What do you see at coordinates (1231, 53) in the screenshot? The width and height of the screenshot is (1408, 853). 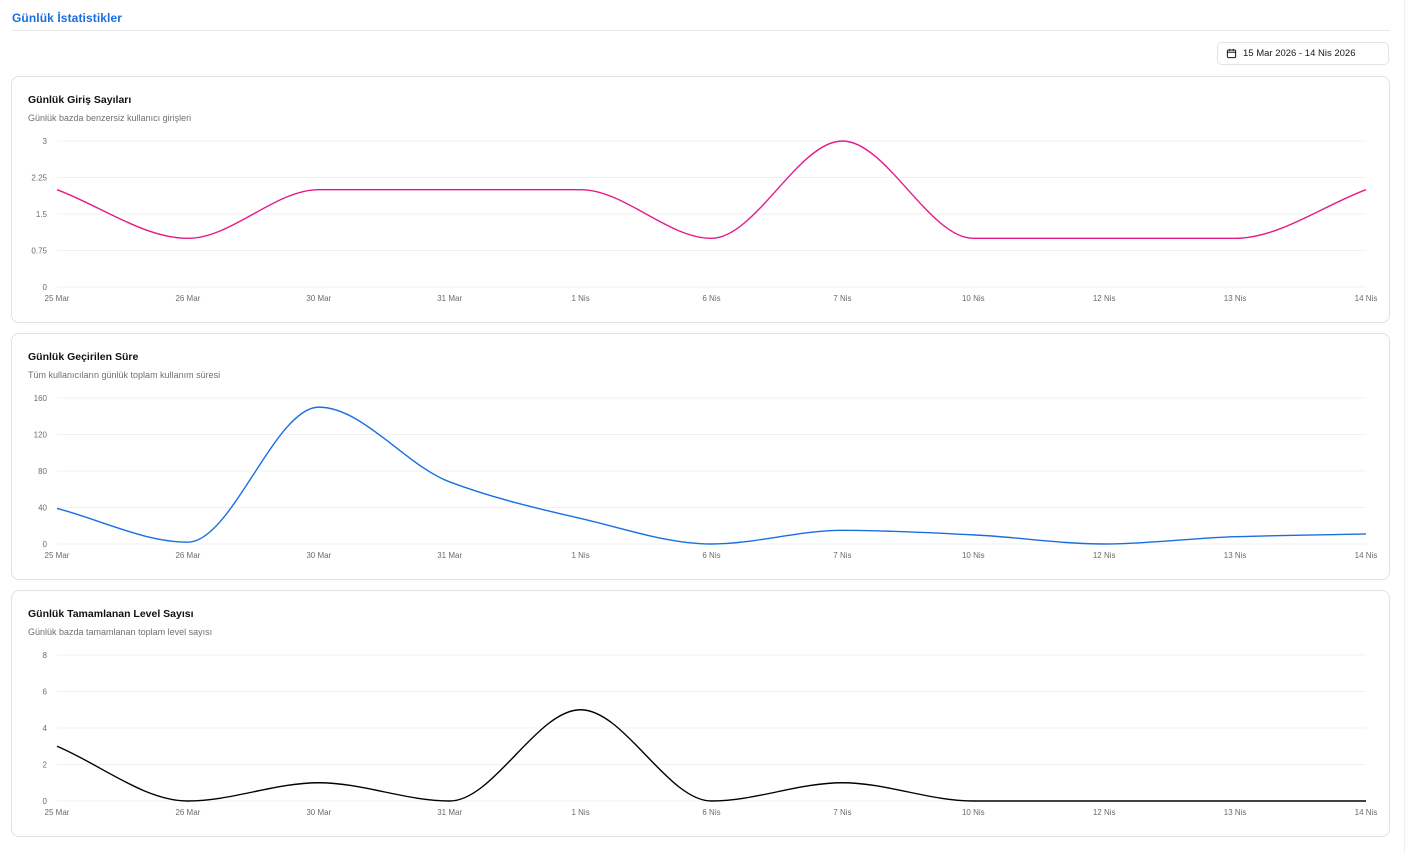 I see `calendar-icon` at bounding box center [1231, 53].